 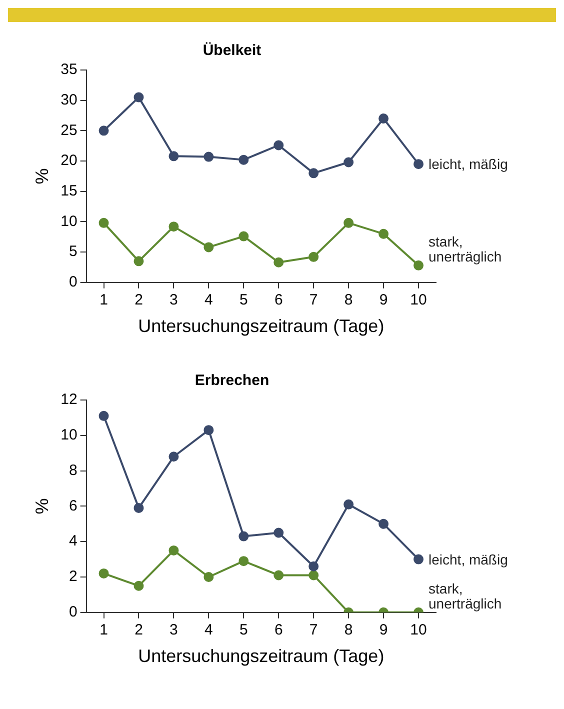 I want to click on chart-title: Übelkeit, so click(x=232, y=51).